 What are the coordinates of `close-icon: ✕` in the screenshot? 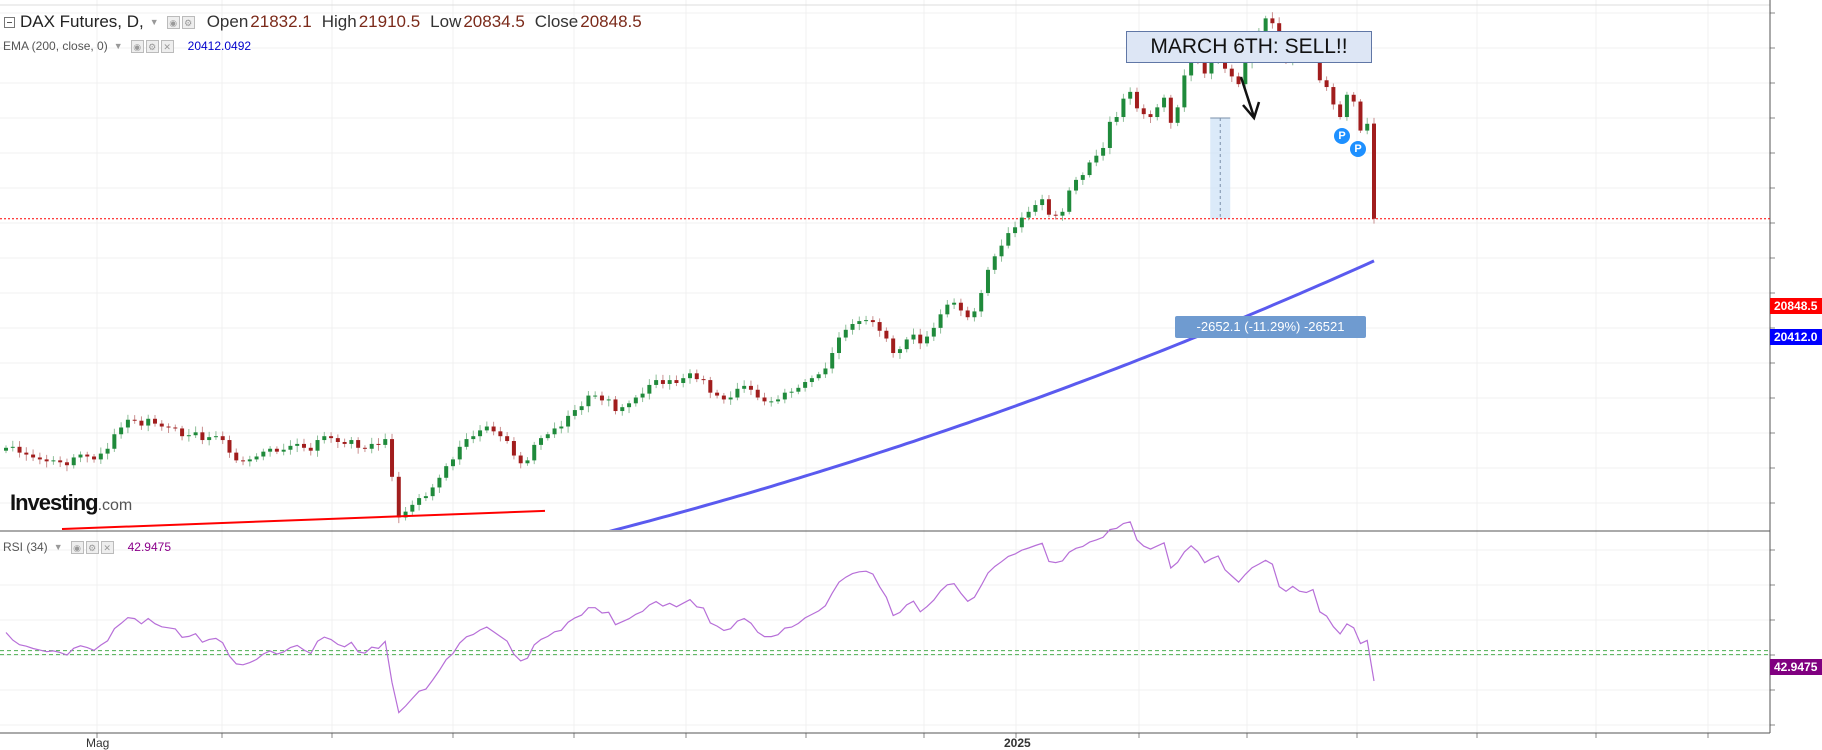 It's located at (107, 547).